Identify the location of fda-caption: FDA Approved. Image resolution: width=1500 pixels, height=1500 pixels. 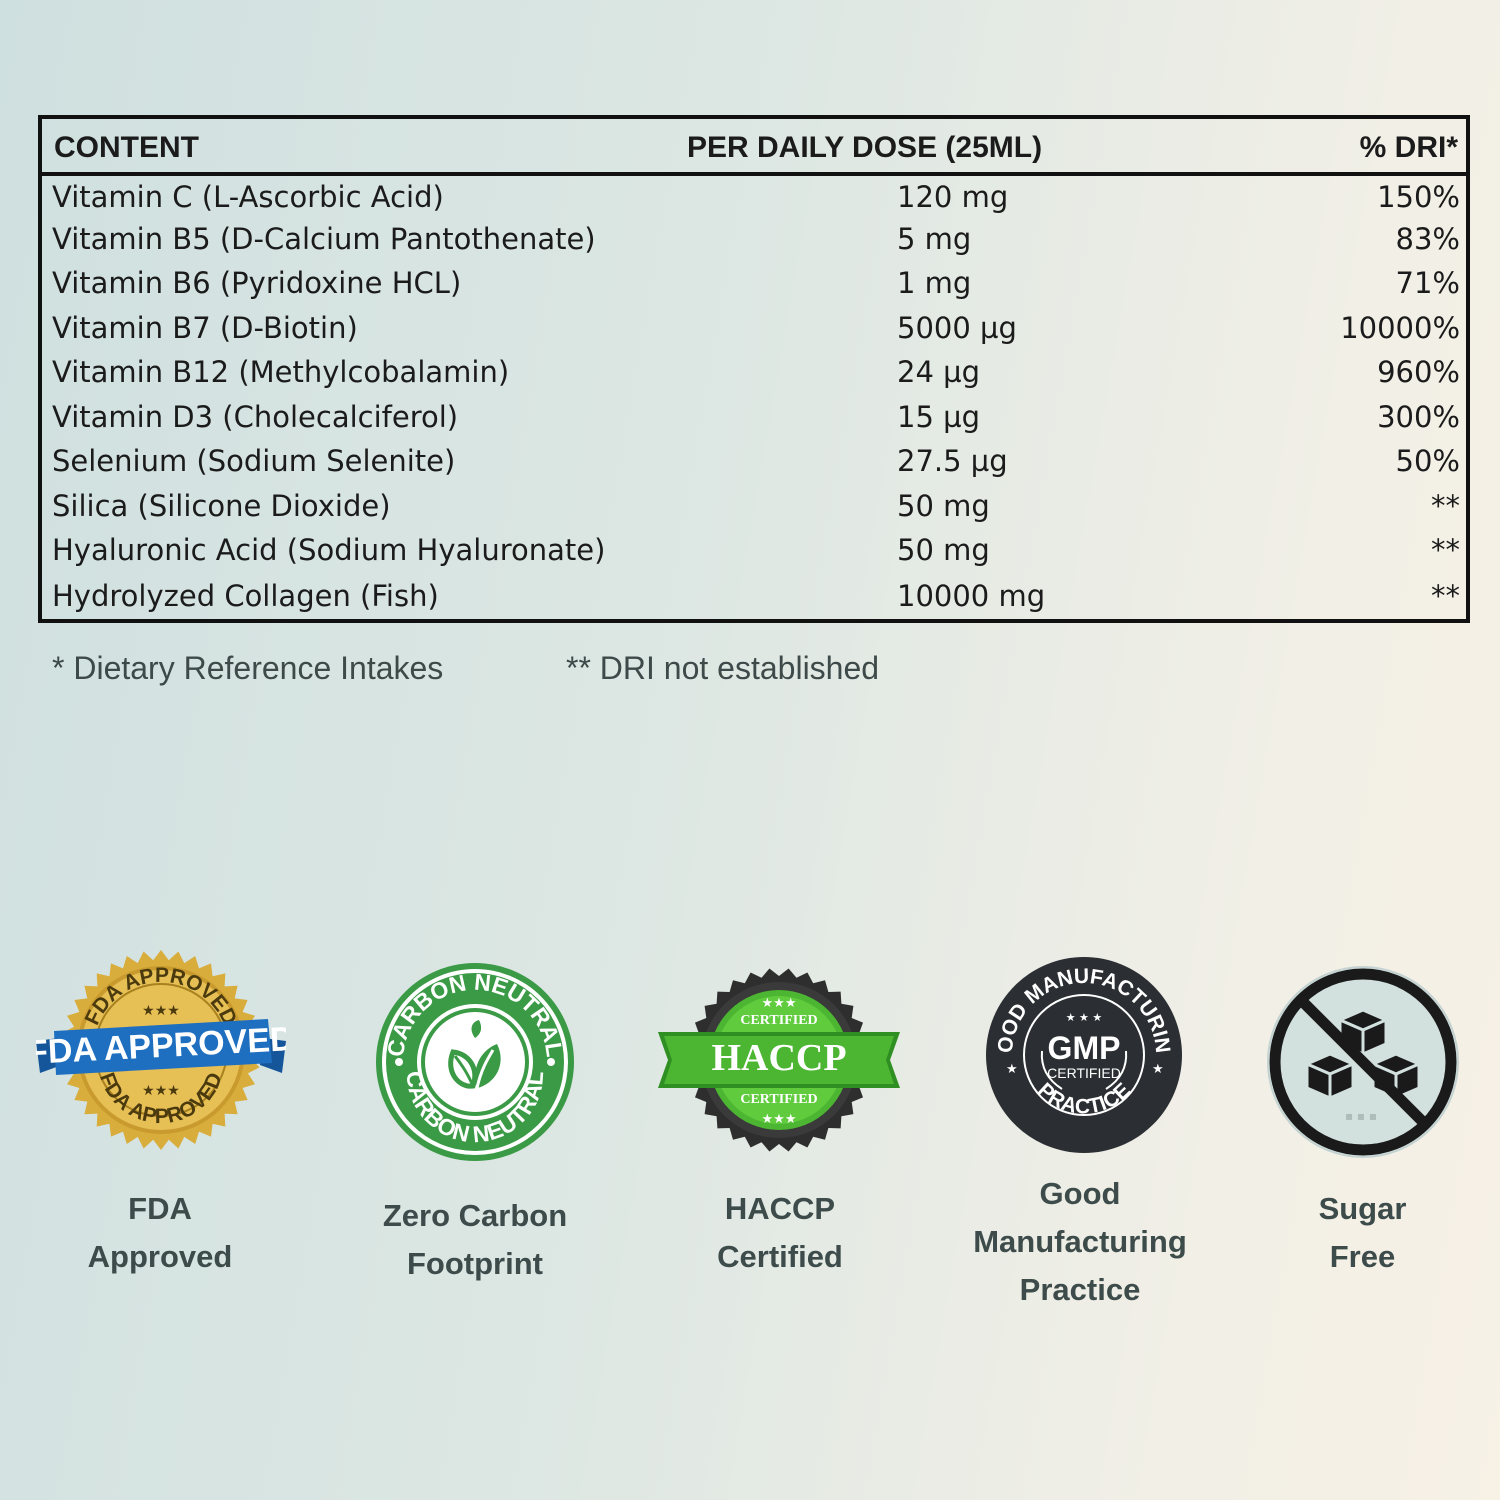
(160, 1233).